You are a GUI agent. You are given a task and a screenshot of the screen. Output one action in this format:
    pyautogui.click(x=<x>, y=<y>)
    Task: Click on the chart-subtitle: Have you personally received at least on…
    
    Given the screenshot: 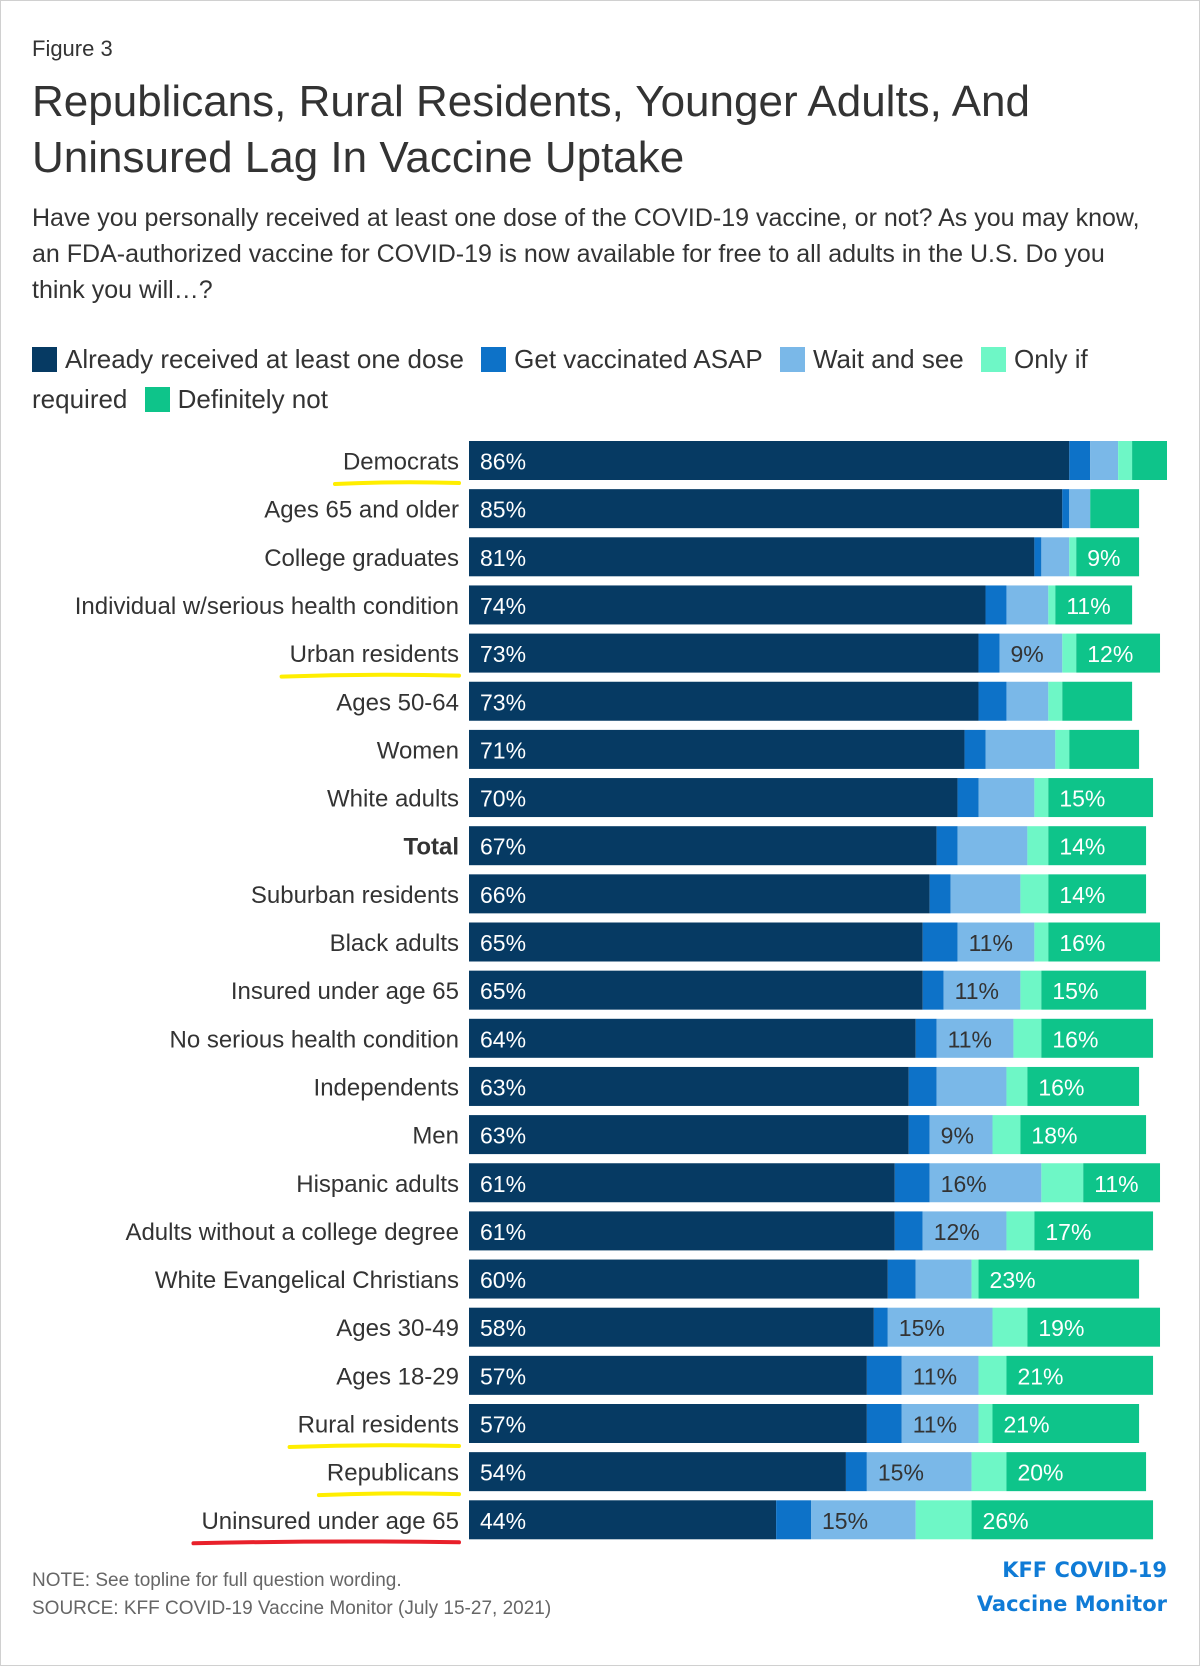 What is the action you would take?
    pyautogui.click(x=586, y=254)
    